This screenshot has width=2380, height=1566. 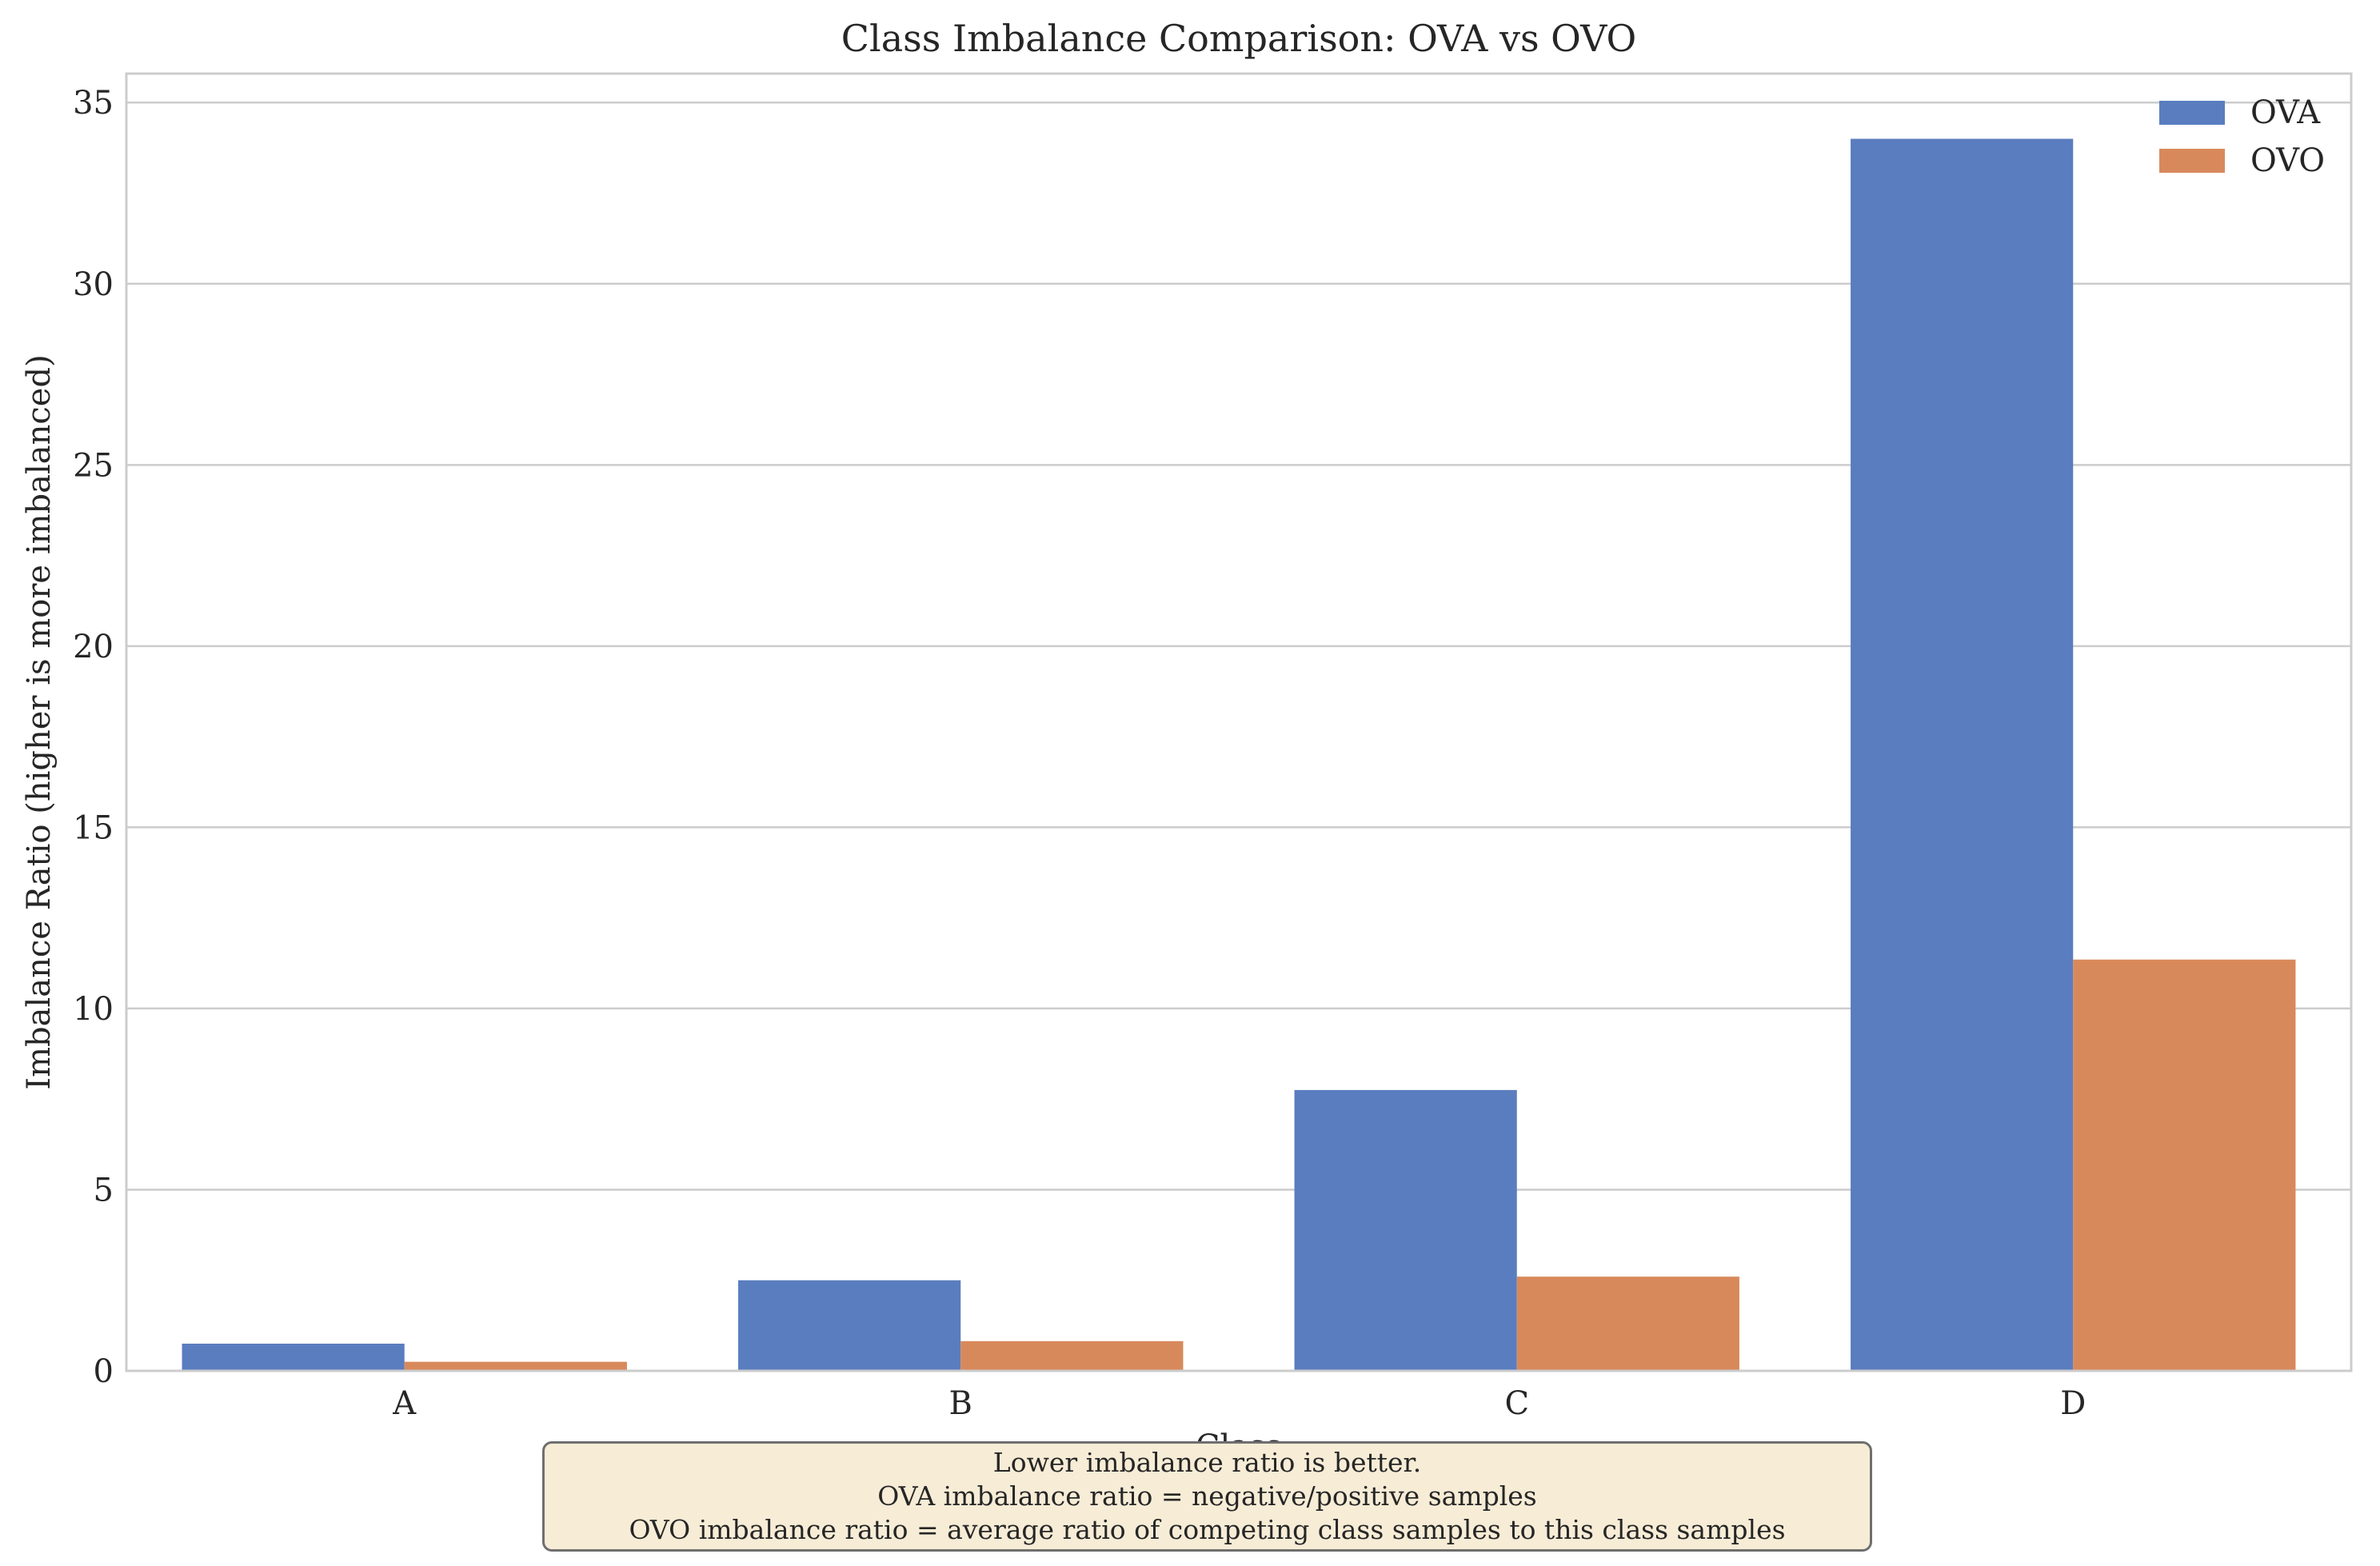 I want to click on y-tick-label: 20, so click(x=93, y=647).